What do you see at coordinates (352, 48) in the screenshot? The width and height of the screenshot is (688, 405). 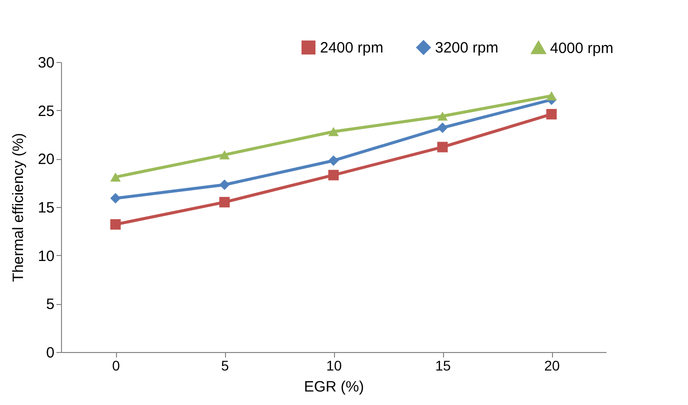 I see `legend-label: 2400 rpm` at bounding box center [352, 48].